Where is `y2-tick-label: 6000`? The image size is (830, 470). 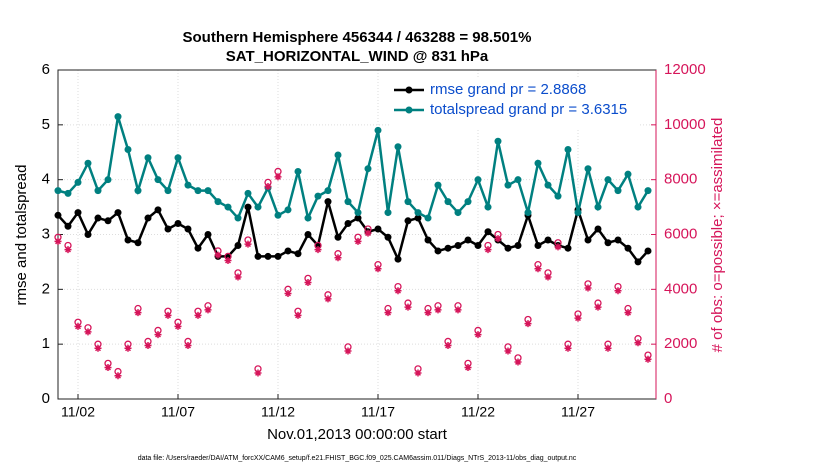
y2-tick-label: 6000 is located at coordinates (680, 233).